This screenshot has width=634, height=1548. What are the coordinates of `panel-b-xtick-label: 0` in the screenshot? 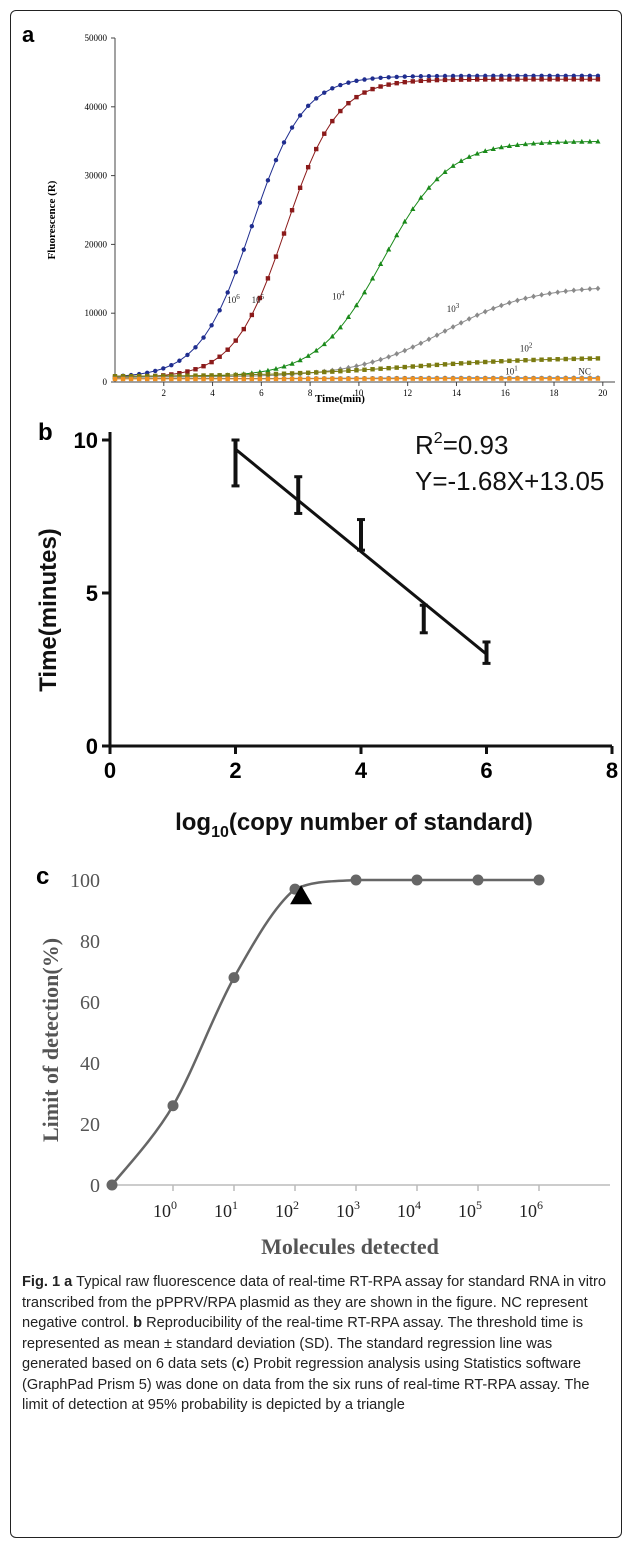 It's located at (110, 770).